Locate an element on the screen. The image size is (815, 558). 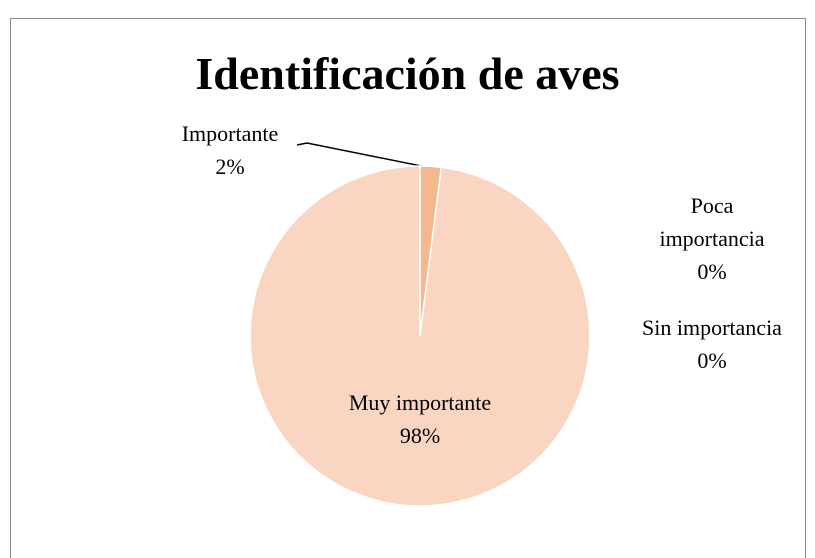
category-label: Muy importante is located at coordinates (420, 402).